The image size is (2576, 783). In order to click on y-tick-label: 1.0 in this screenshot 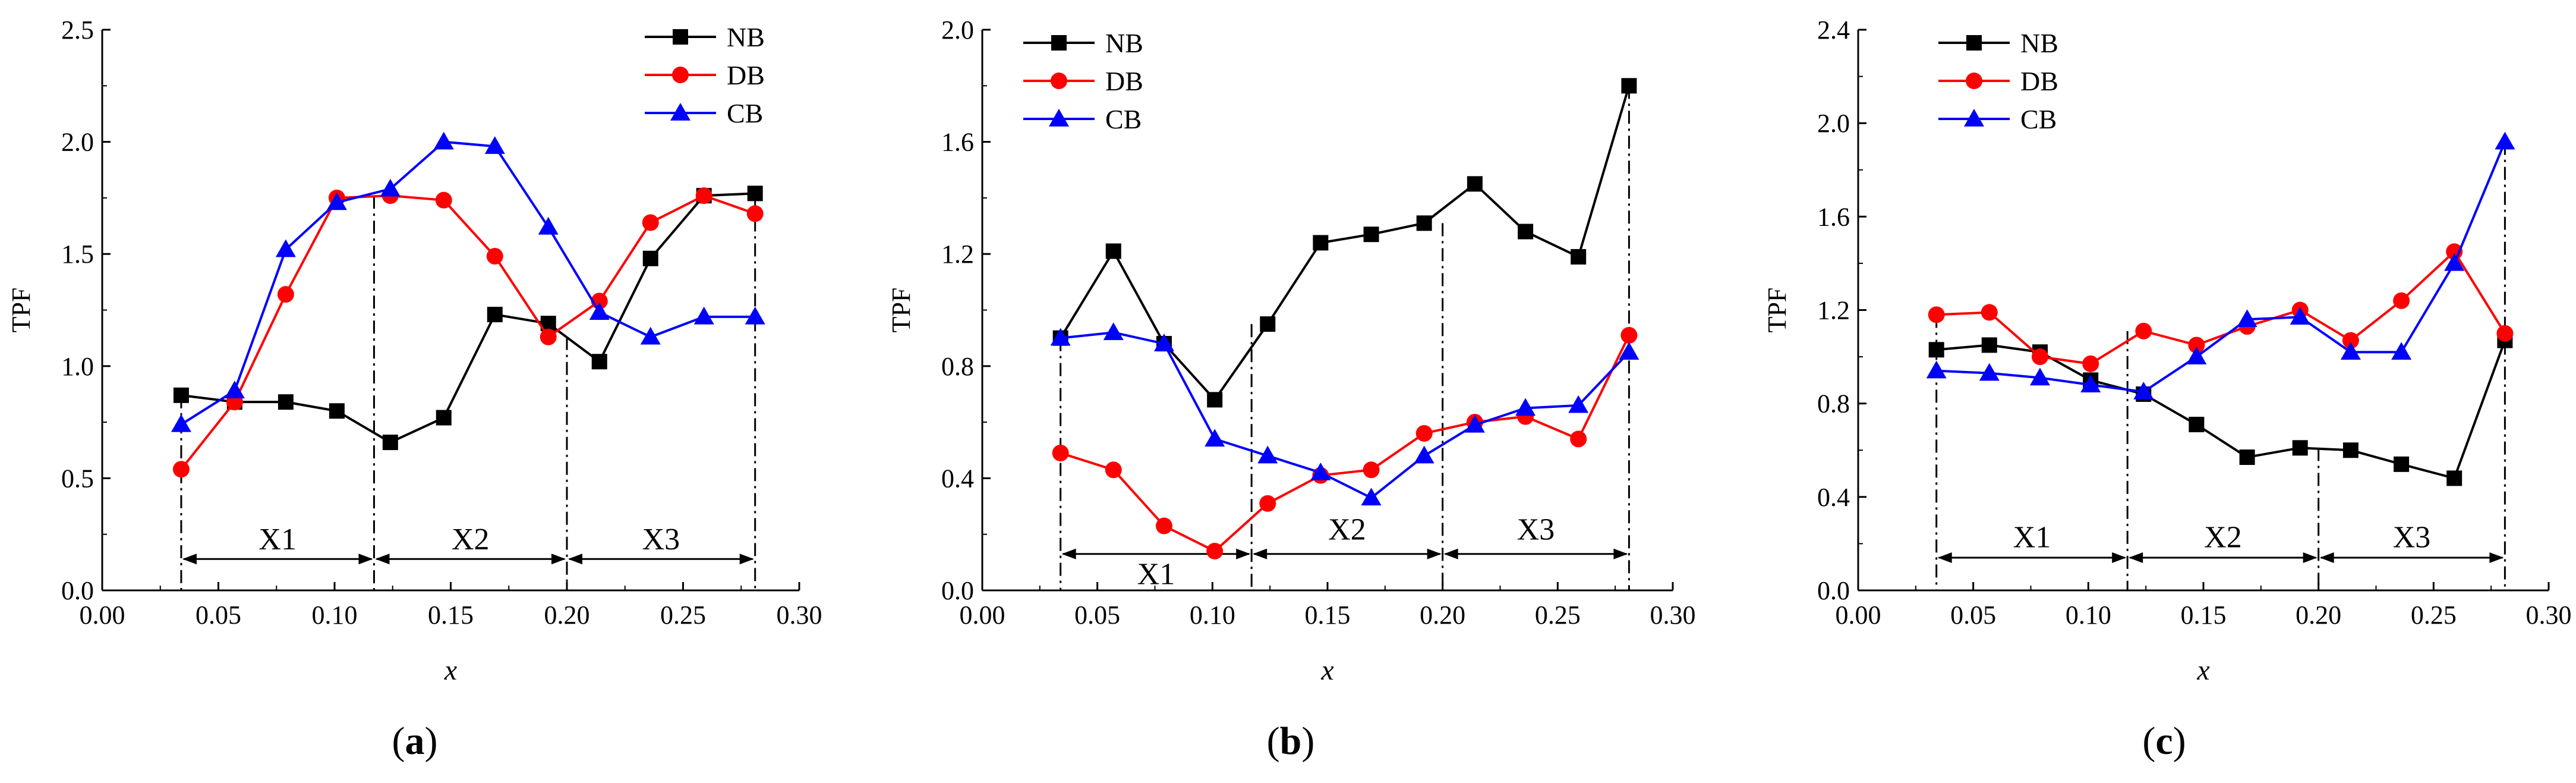, I will do `click(77, 366)`.